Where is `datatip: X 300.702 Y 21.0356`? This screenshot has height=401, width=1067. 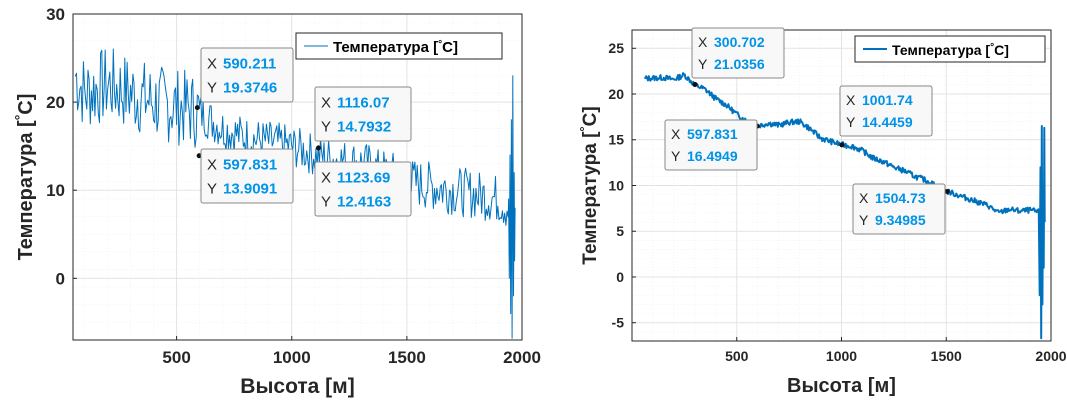 datatip: X 300.702 Y 21.0356 is located at coordinates (738, 57).